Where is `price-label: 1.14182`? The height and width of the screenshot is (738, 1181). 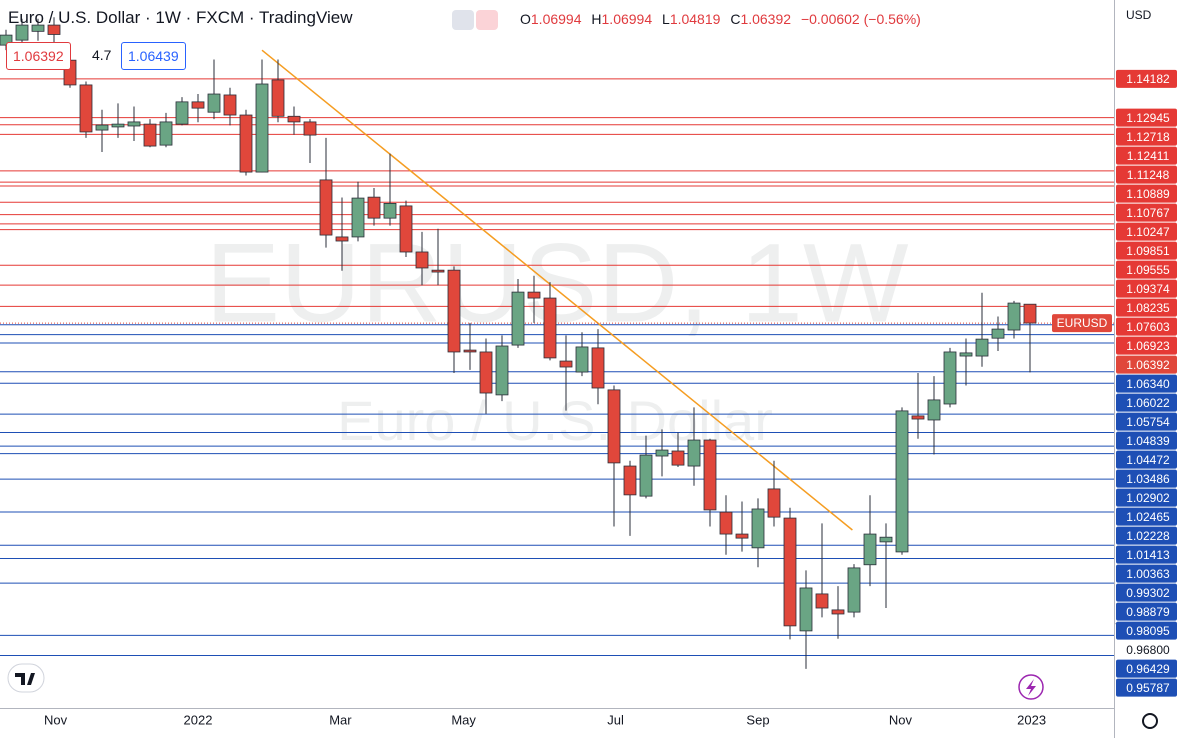
price-label: 1.14182 is located at coordinates (1148, 79).